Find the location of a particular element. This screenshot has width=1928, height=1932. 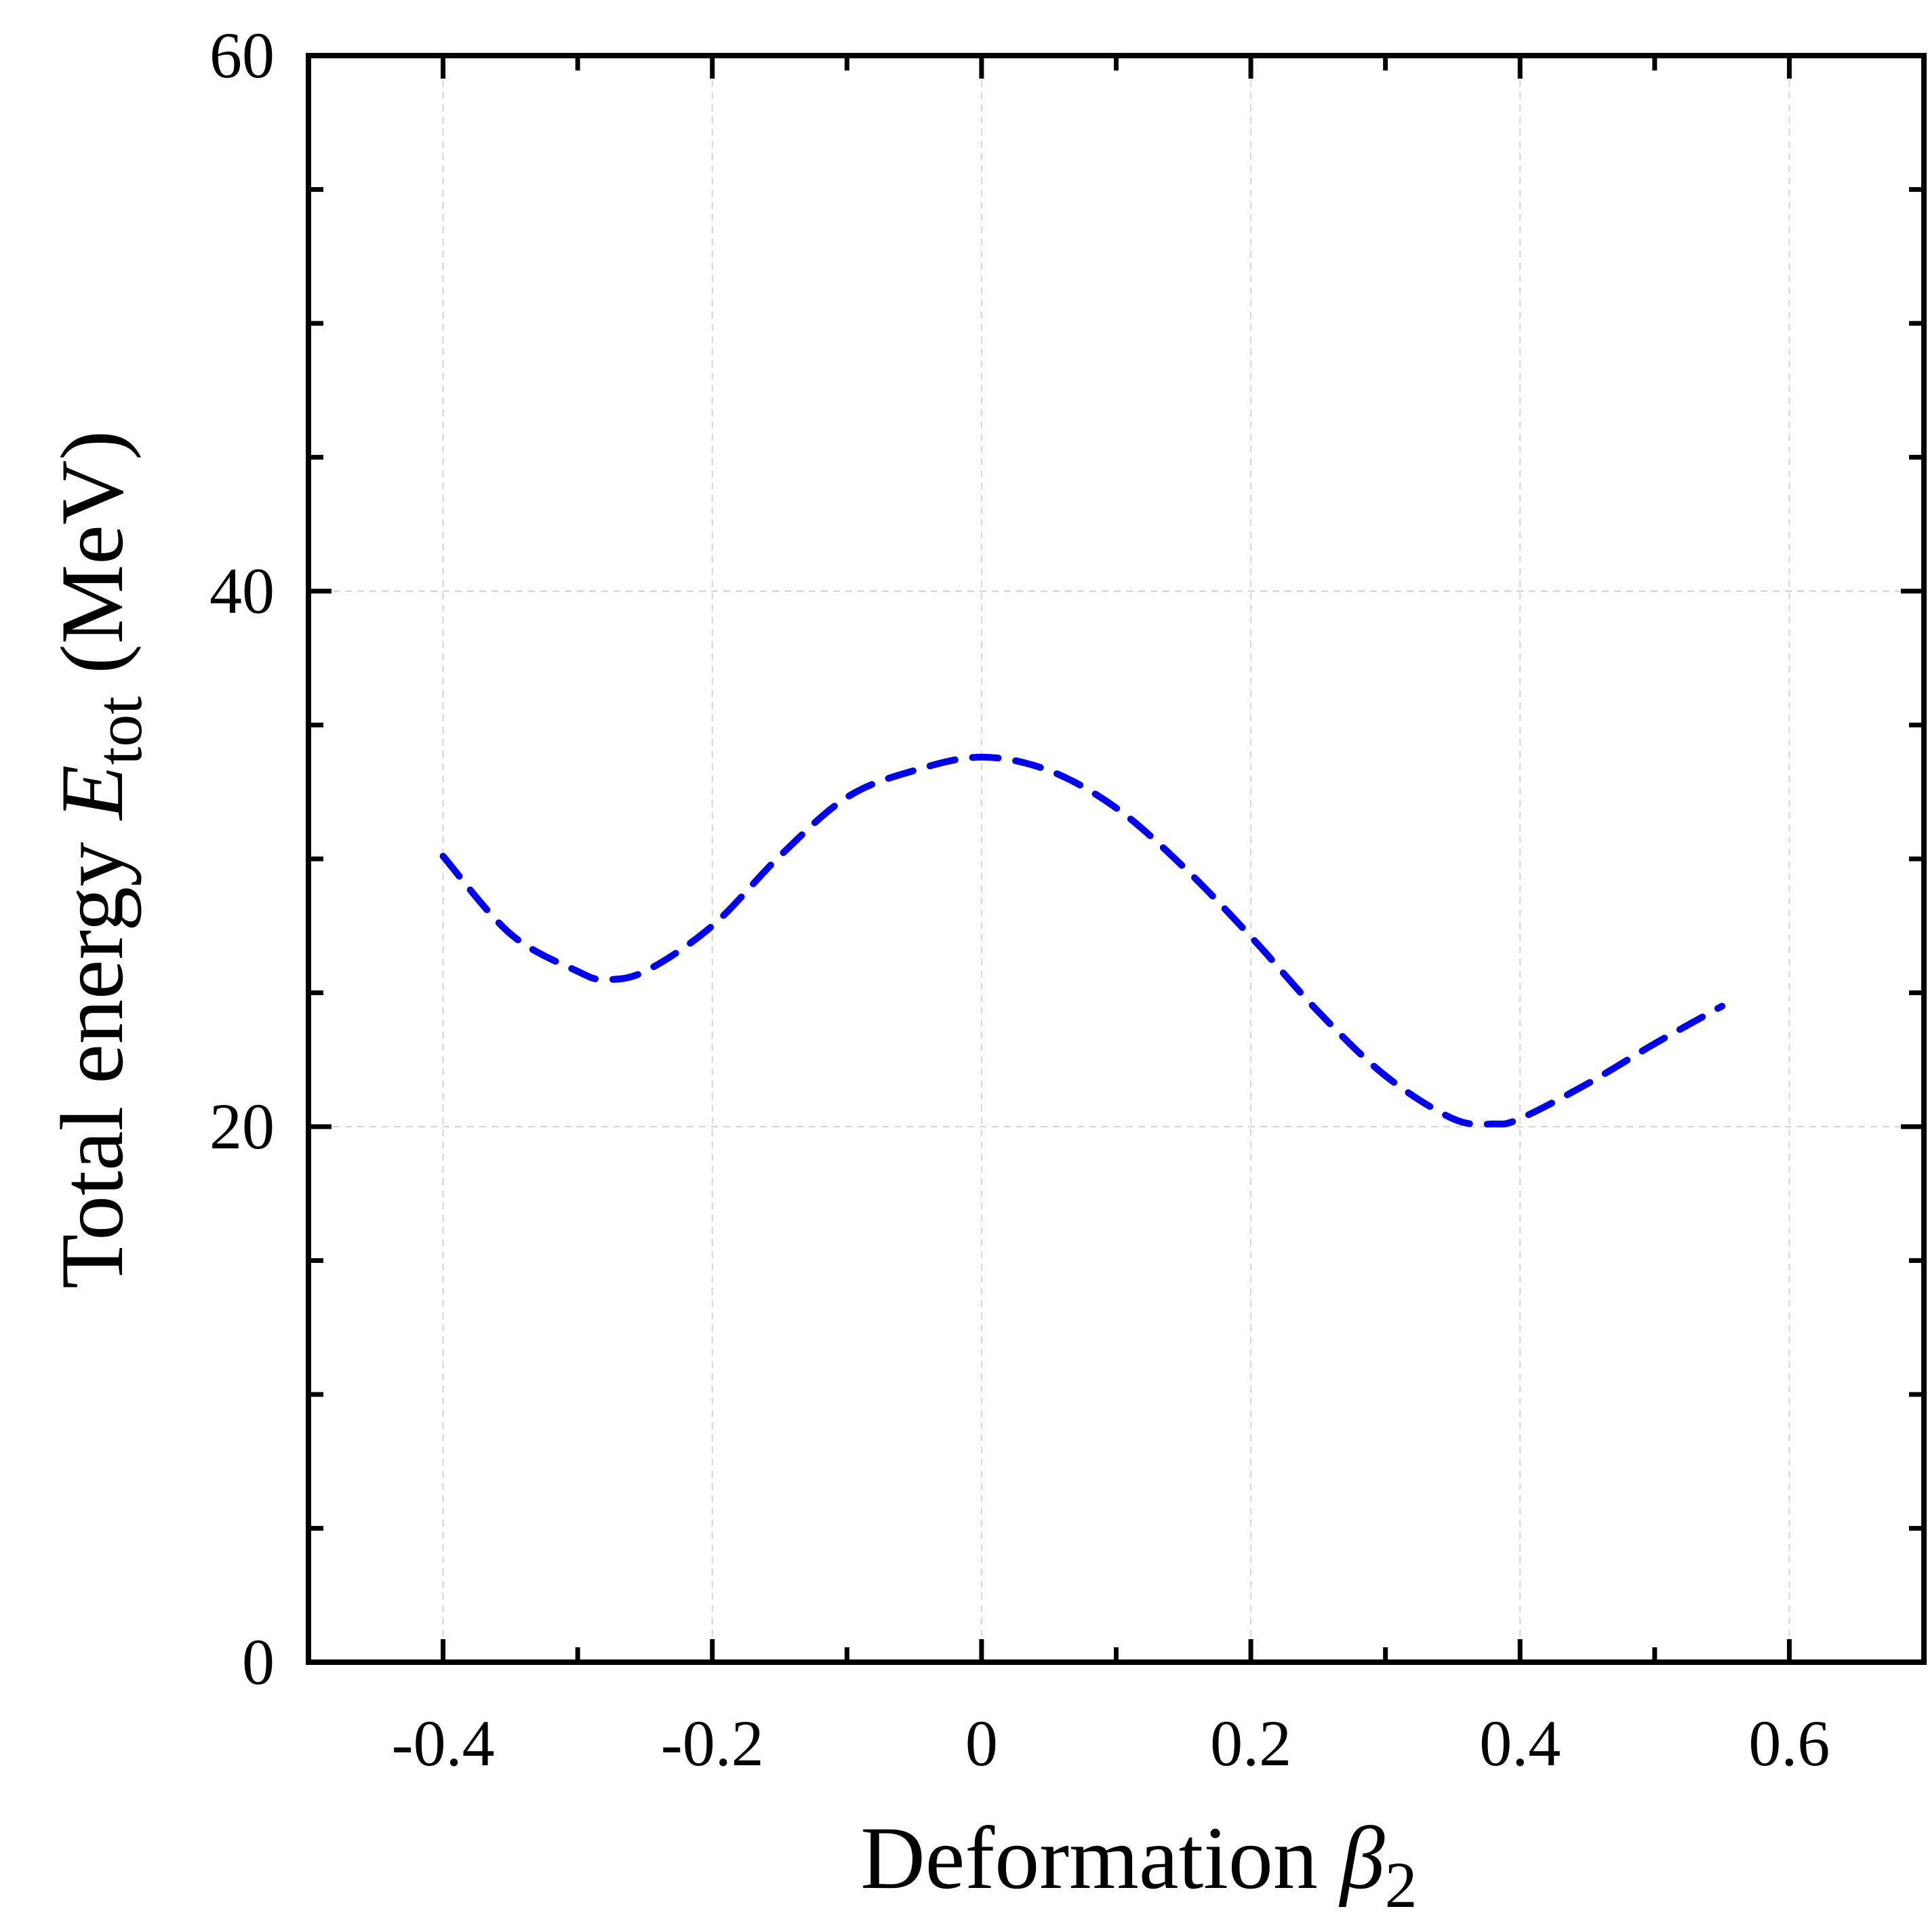

series-layer is located at coordinates (1082, 940).